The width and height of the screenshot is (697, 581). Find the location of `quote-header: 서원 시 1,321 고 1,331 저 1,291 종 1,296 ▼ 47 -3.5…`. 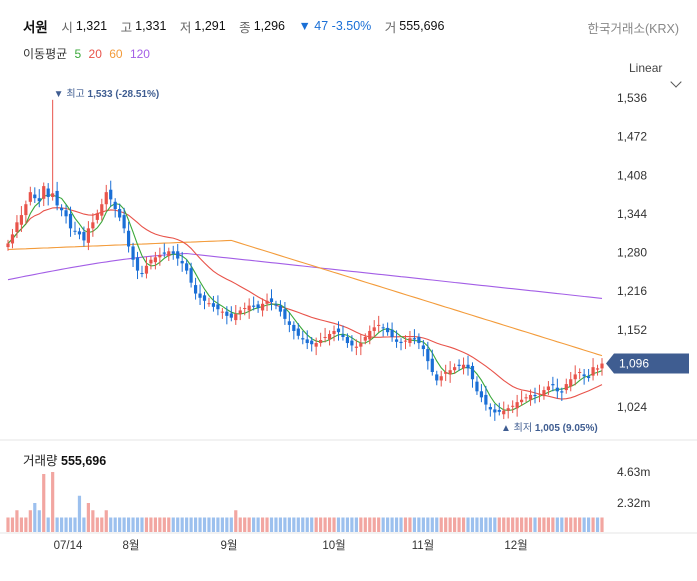

quote-header: 서원 시 1,321 고 1,331 저 1,291 종 1,296 ▼ 47 -3.5… is located at coordinates (238, 26).